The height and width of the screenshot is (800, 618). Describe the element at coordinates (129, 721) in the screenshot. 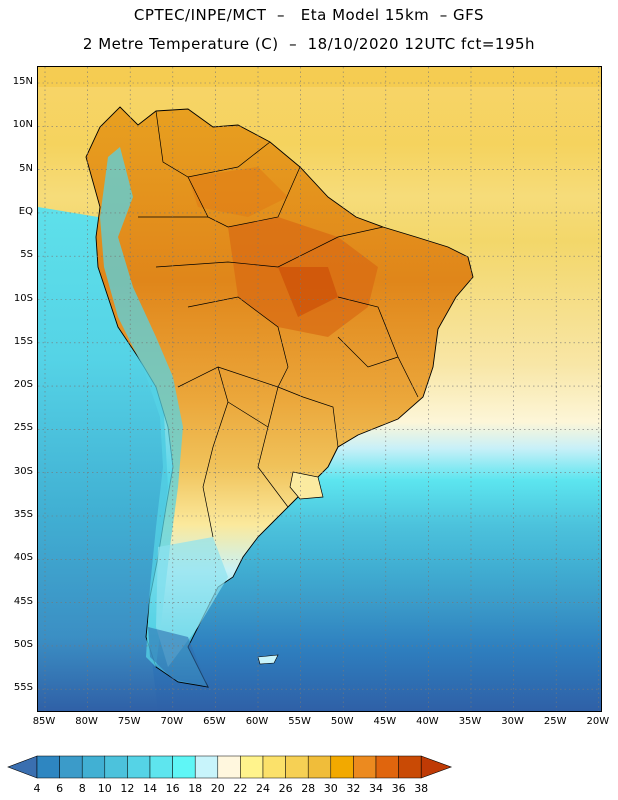

I see `longitude-label: 75W` at that location.